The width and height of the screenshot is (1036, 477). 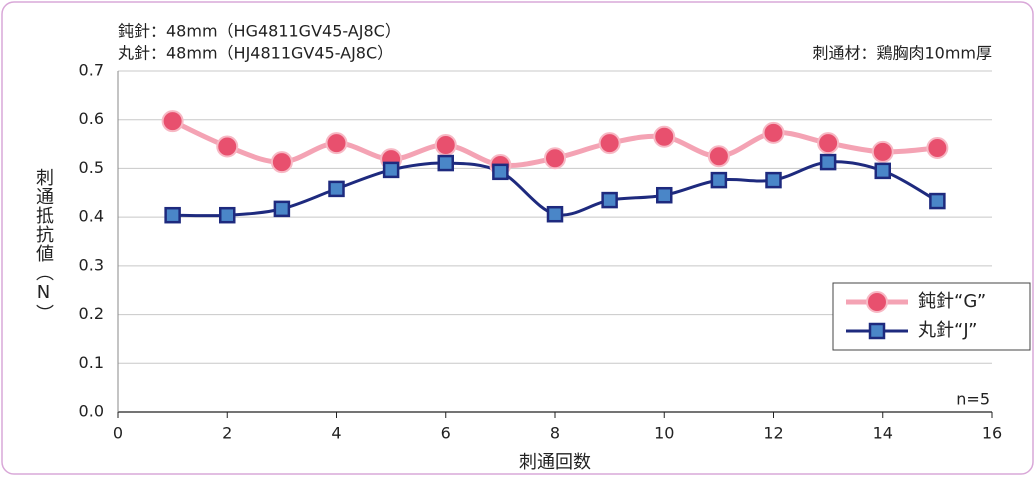 I want to click on y-tick-label: 0.2, so click(x=91, y=313).